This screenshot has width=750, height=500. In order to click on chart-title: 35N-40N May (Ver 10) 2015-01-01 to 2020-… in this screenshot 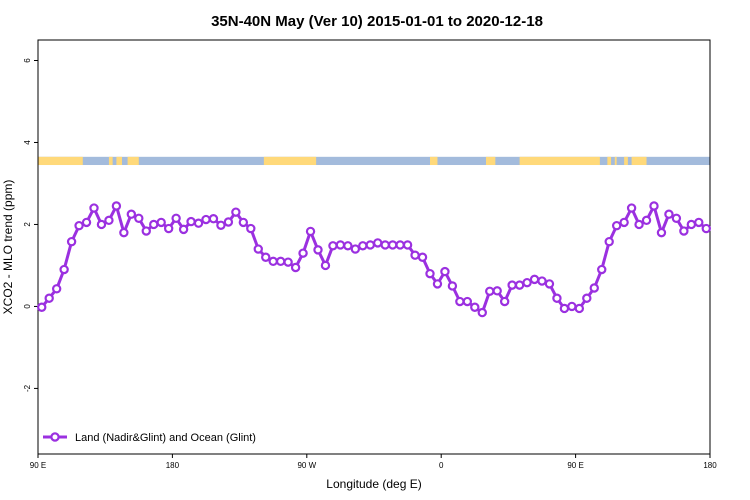, I will do `click(377, 21)`.